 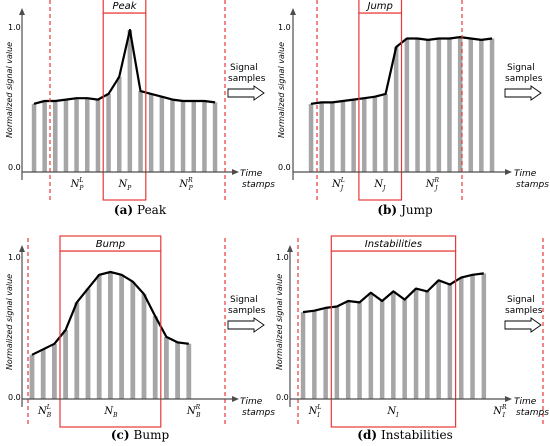 I want to click on region-label-right: NR P, so click(x=185, y=184).